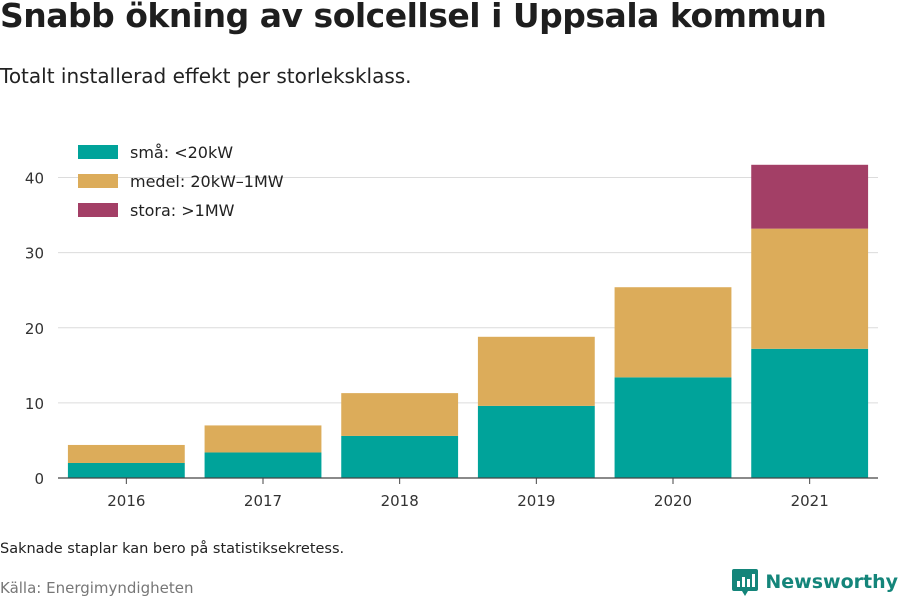  Describe the element at coordinates (34, 404) in the screenshot. I see `y-tick-label: 10` at that location.